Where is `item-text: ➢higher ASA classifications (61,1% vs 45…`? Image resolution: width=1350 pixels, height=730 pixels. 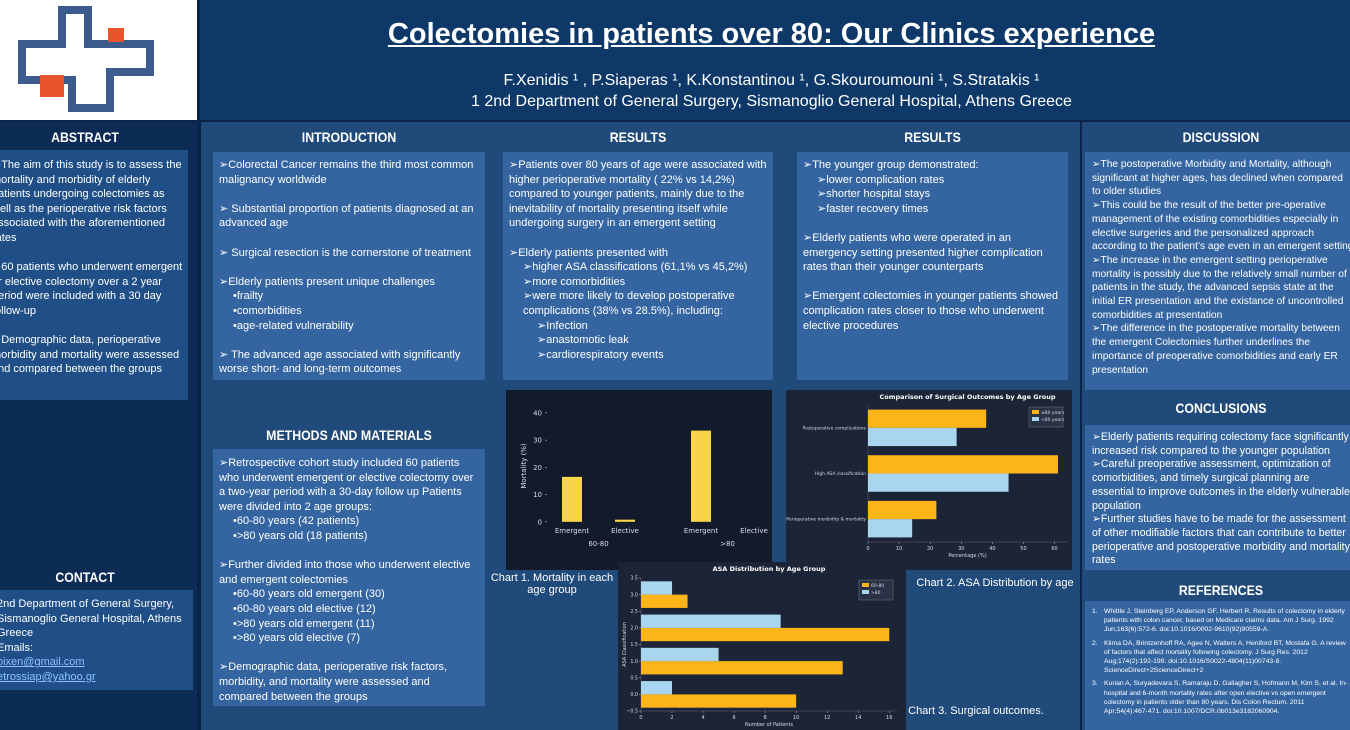 item-text: ➢higher ASA classifications (61,1% vs 45… is located at coordinates (635, 267).